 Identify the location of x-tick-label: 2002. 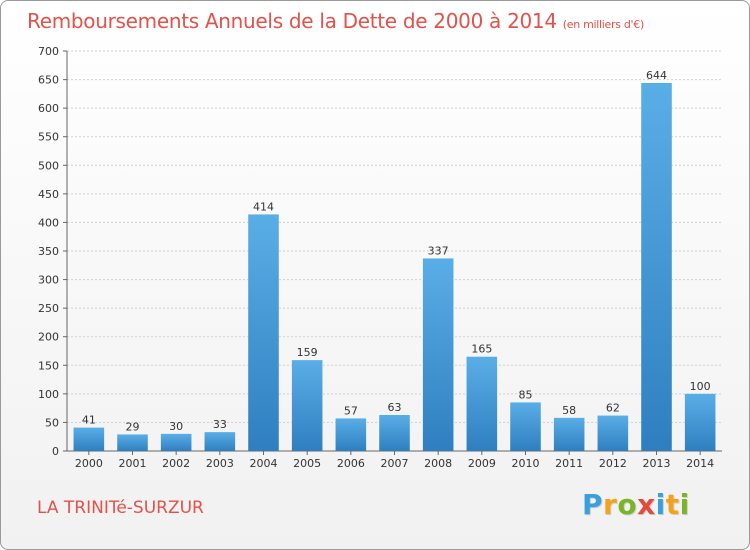
(176, 463).